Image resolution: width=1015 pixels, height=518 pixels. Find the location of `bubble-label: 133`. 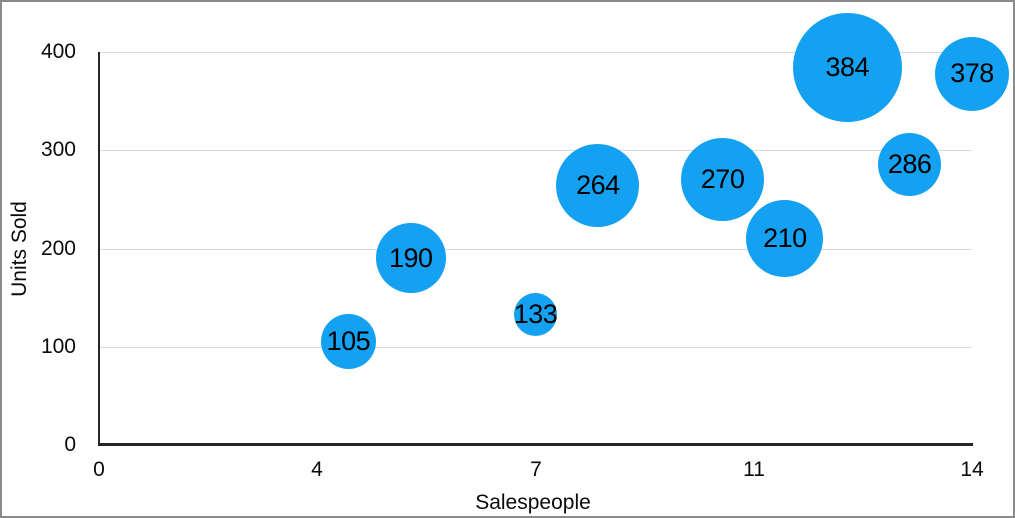

bubble-label: 133 is located at coordinates (535, 313).